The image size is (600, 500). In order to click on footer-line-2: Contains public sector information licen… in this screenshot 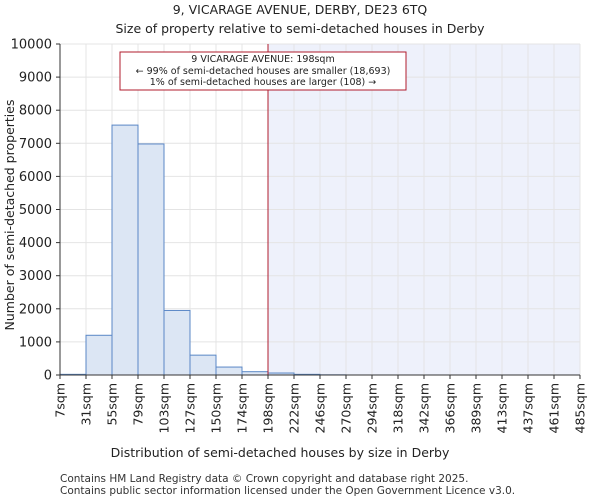, I will do `click(288, 491)`.